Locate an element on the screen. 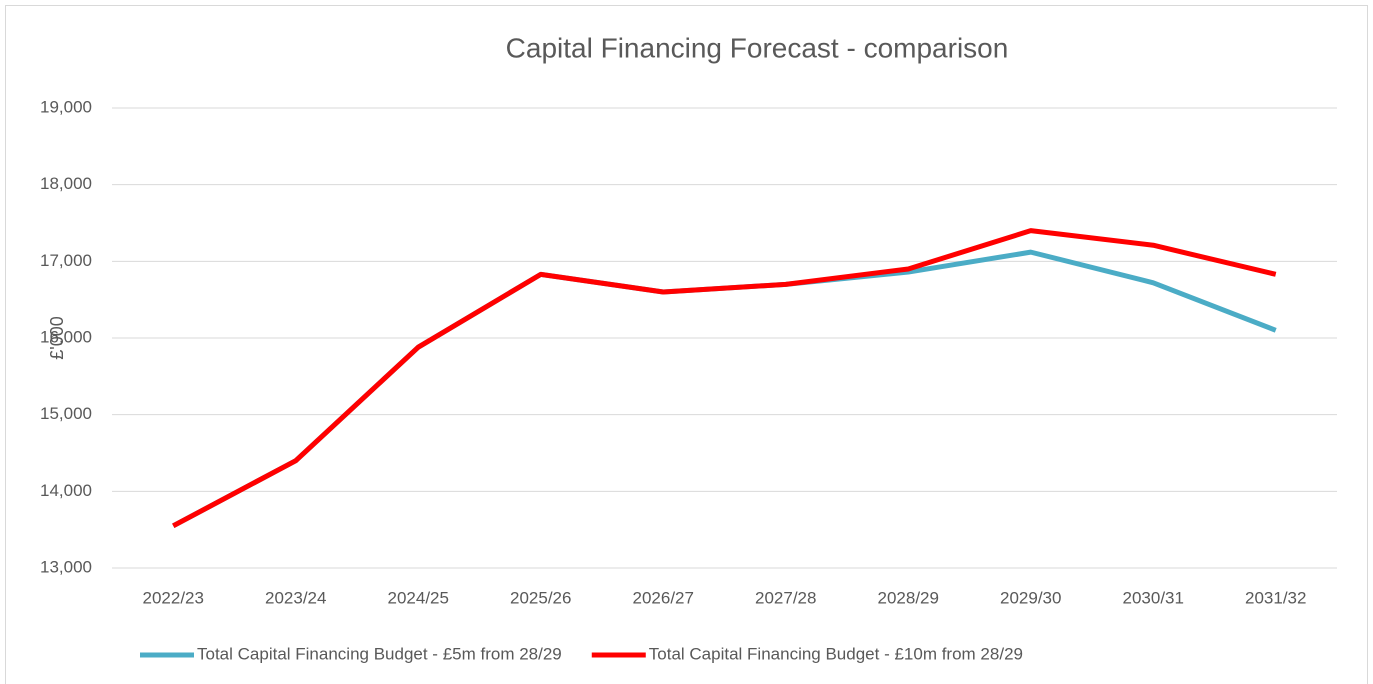 Image resolution: width=1373 pixels, height=684 pixels. y-tick-label: 16,000 is located at coordinates (66, 336).